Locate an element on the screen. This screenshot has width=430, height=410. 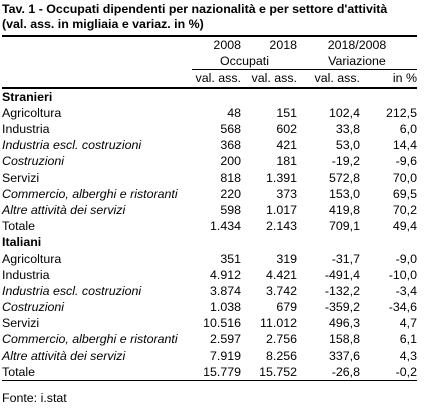
value-2008: 368 is located at coordinates (230, 145).